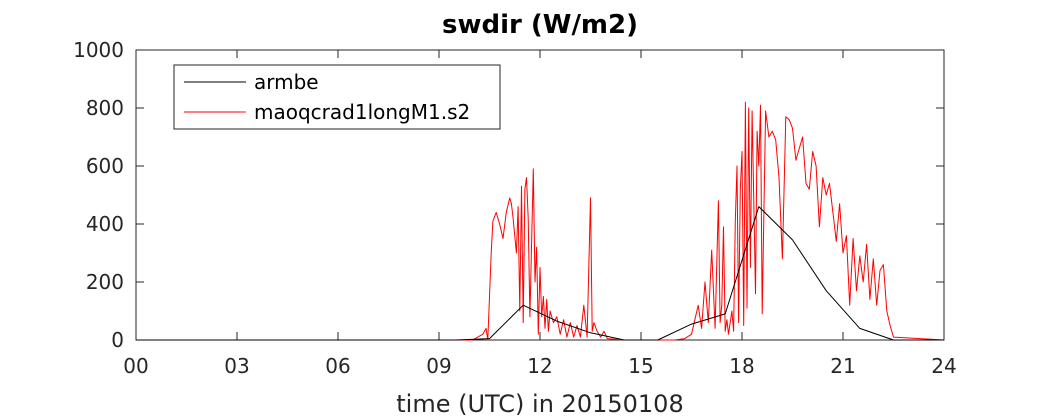  What do you see at coordinates (640, 366) in the screenshot?
I see `x-tick-label: 15` at bounding box center [640, 366].